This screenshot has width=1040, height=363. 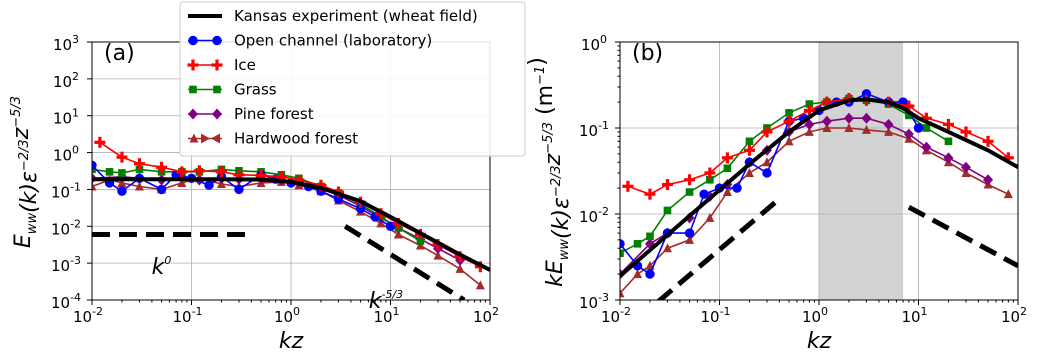 I want to click on annotation: k0, so click(x=162, y=267).